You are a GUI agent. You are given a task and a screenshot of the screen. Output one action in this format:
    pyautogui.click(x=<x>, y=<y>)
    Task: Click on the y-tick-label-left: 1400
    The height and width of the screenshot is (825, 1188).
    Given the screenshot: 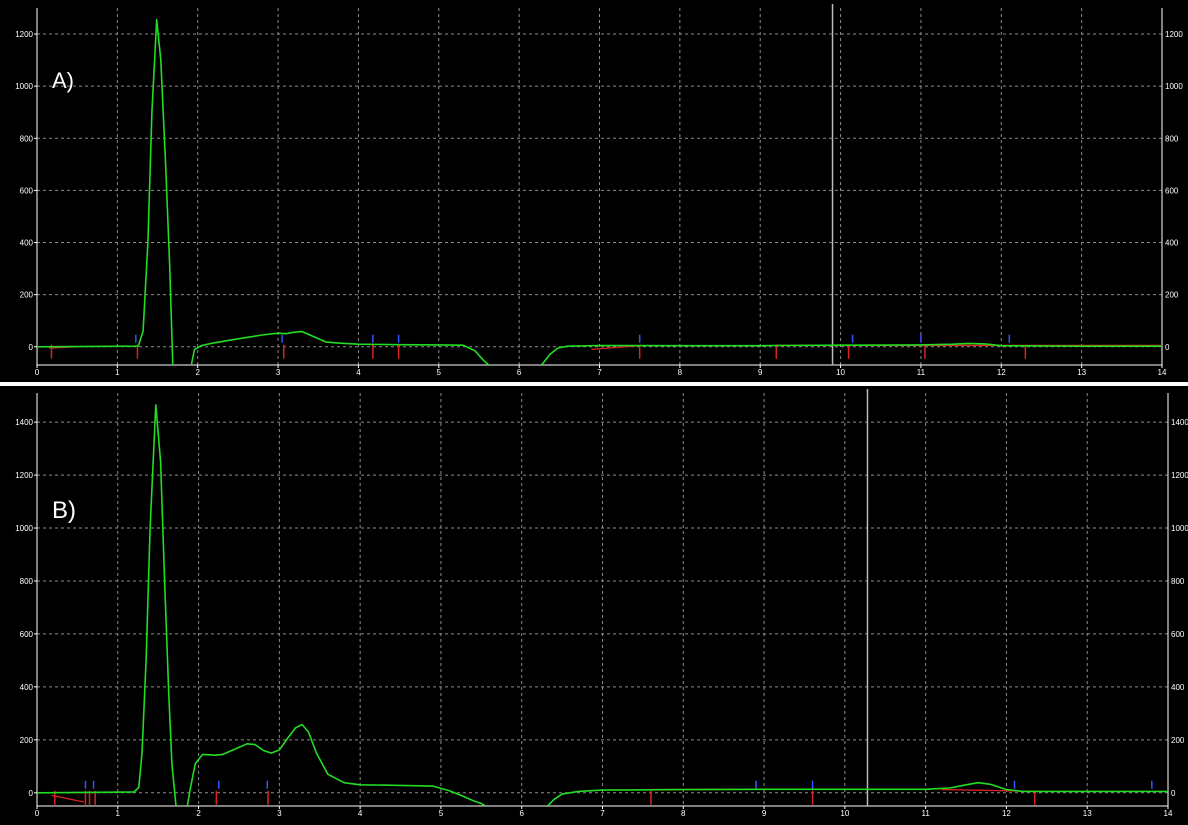 What is the action you would take?
    pyautogui.click(x=24, y=422)
    